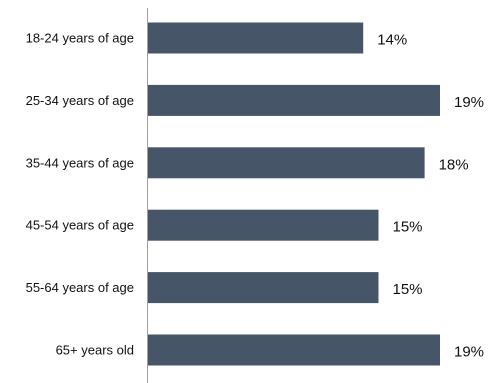 This screenshot has height=383, width=491. I want to click on value-label-5: 19%, so click(469, 352).